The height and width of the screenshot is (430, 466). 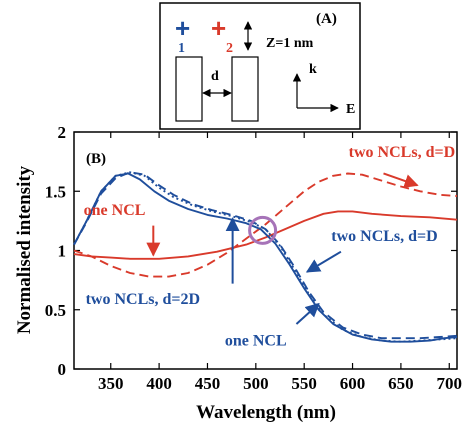 What do you see at coordinates (353, 383) in the screenshot?
I see `x-tick-label: 600` at bounding box center [353, 383].